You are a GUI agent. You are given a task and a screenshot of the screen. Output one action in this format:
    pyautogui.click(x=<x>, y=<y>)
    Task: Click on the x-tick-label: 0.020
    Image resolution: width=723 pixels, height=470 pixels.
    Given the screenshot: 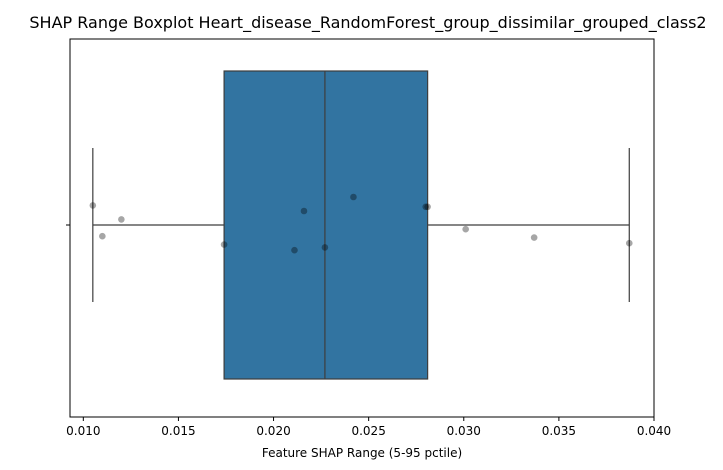 What is the action you would take?
    pyautogui.click(x=273, y=431)
    